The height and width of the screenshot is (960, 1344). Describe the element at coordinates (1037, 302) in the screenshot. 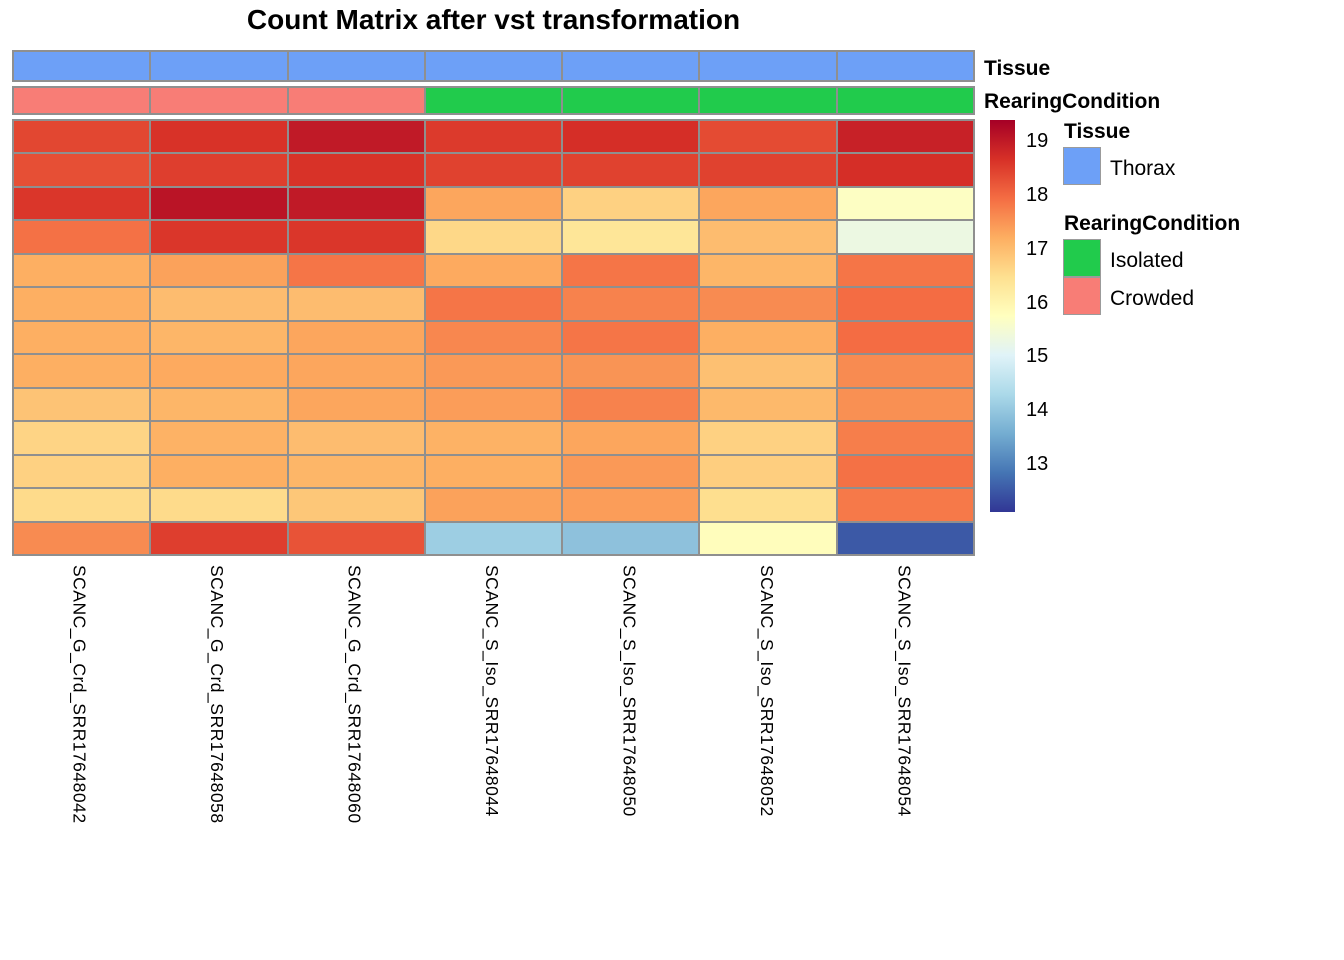

I see `color-scale-tick: 16` at that location.